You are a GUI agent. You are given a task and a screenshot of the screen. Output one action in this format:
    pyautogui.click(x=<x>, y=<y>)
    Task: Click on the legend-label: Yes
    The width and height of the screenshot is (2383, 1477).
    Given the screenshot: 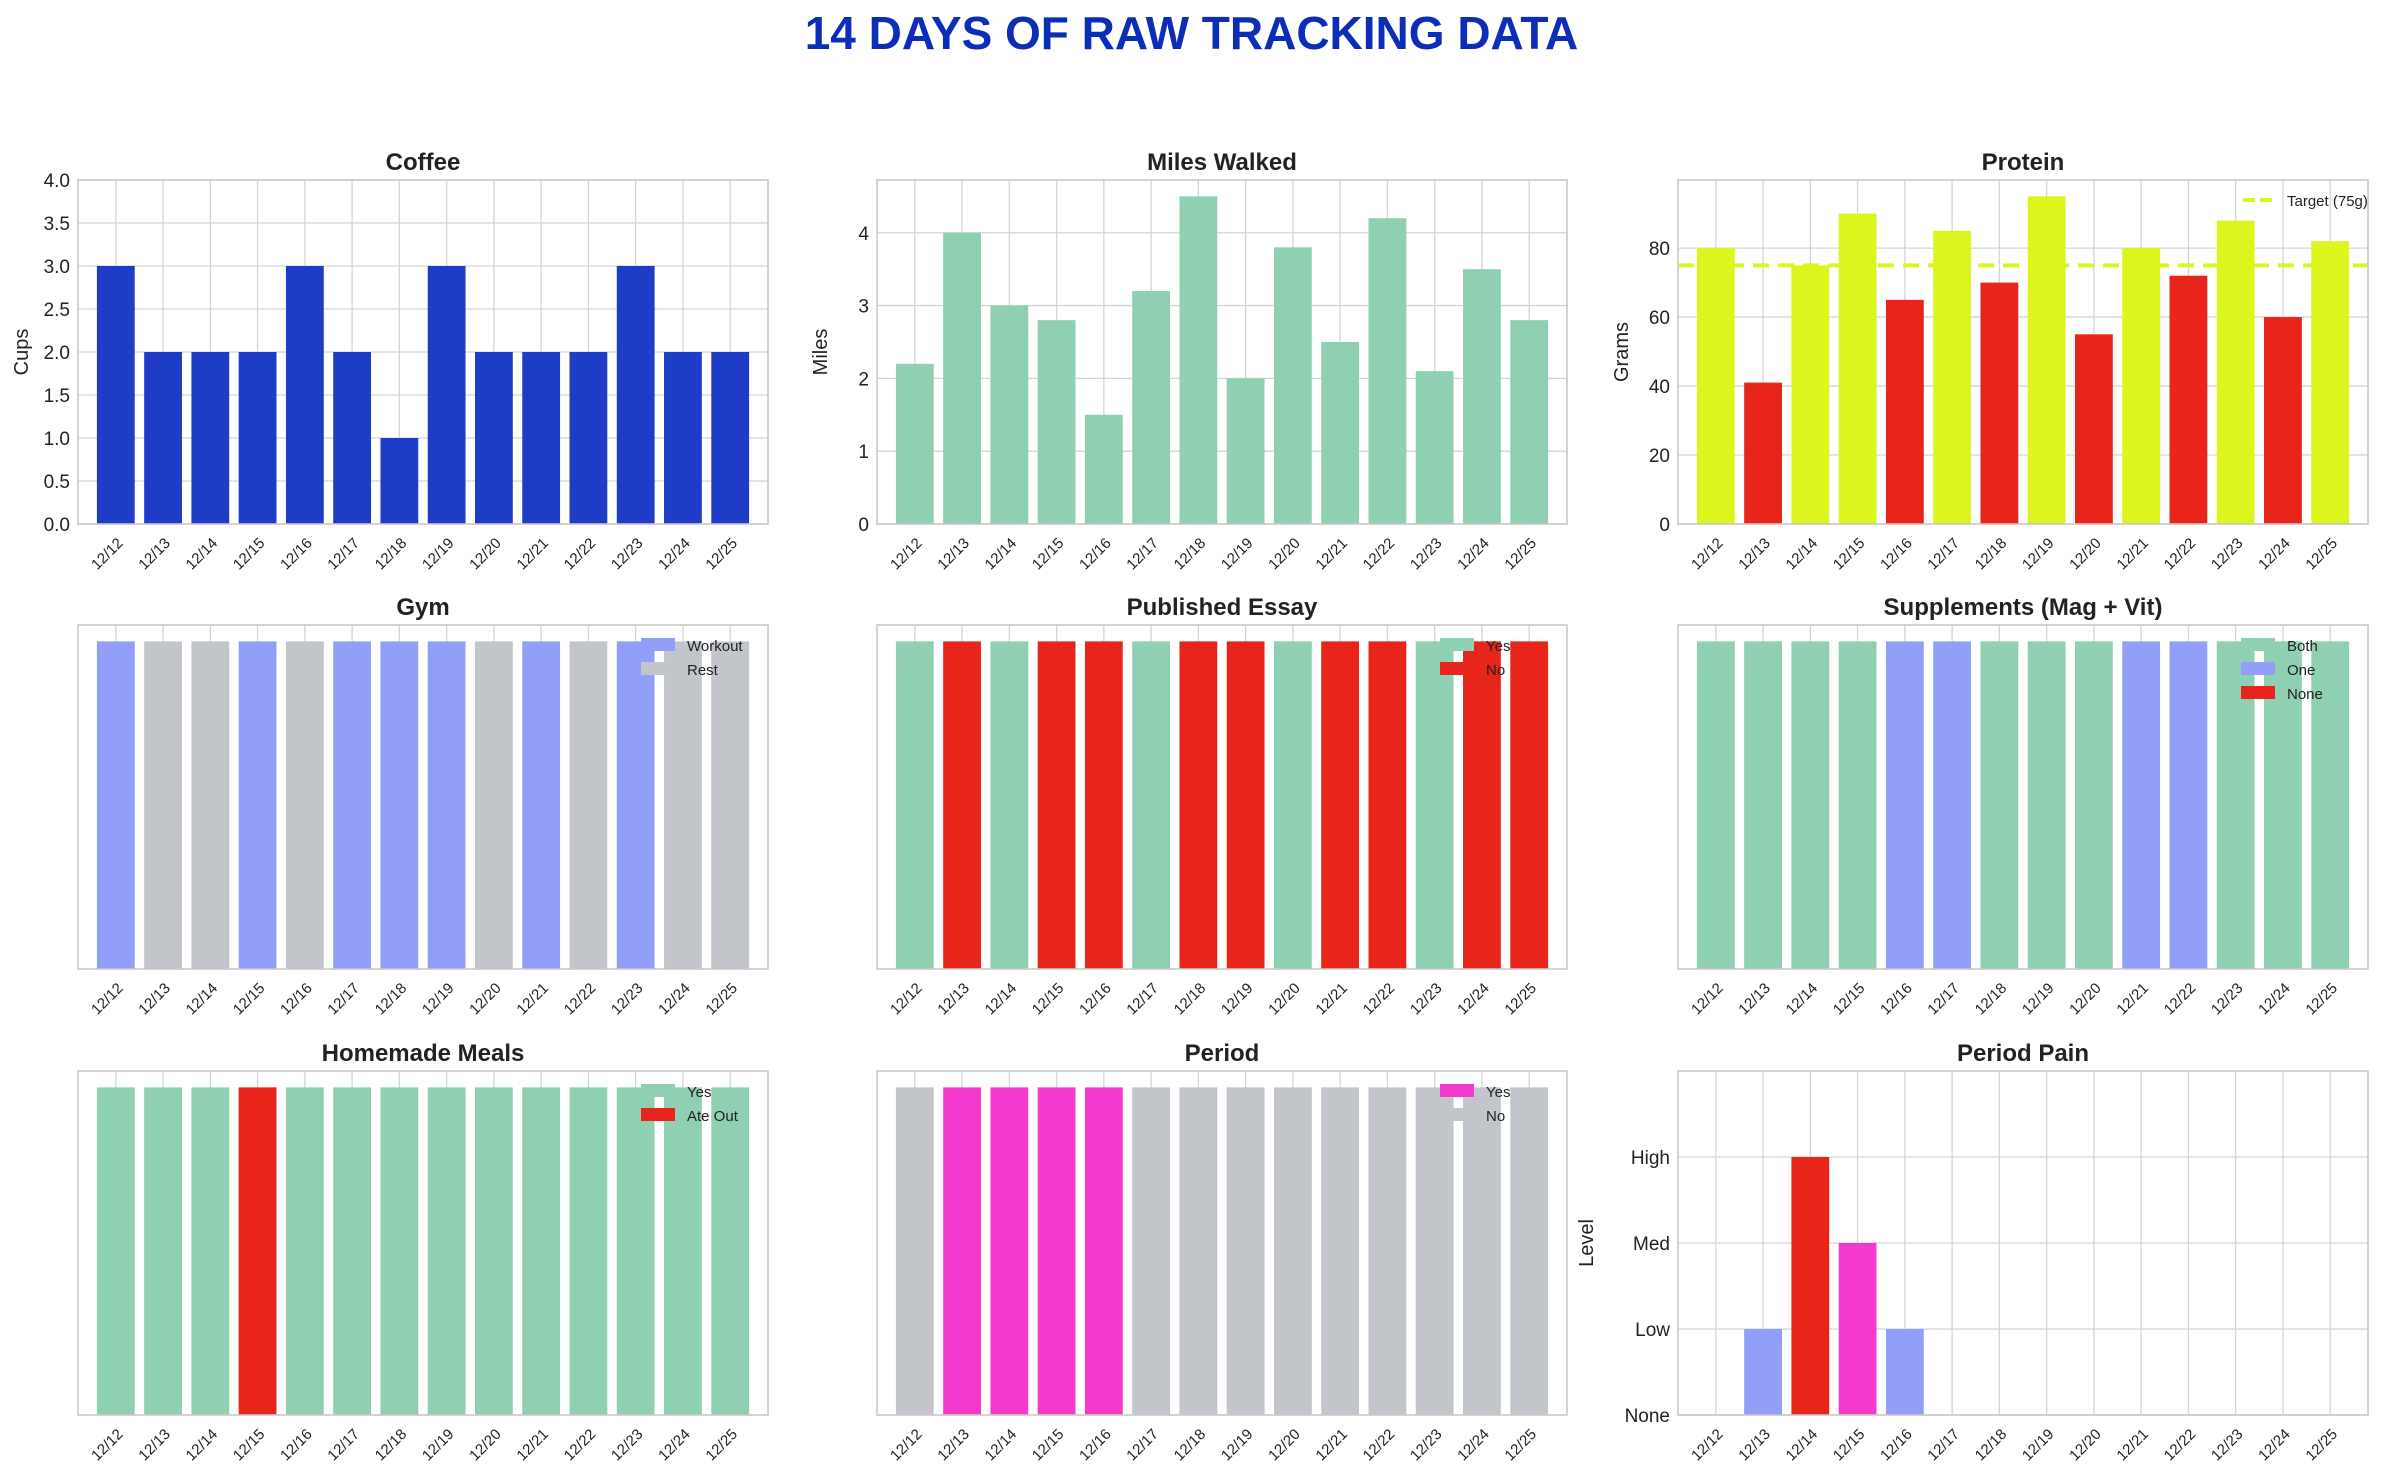 What is the action you would take?
    pyautogui.click(x=1498, y=1092)
    